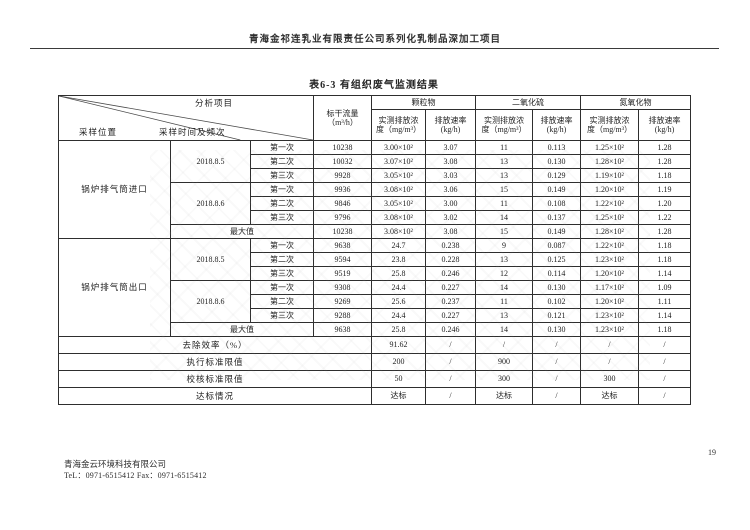  What do you see at coordinates (557, 315) in the screenshot?
I see `value-cell: 0.121` at bounding box center [557, 315].